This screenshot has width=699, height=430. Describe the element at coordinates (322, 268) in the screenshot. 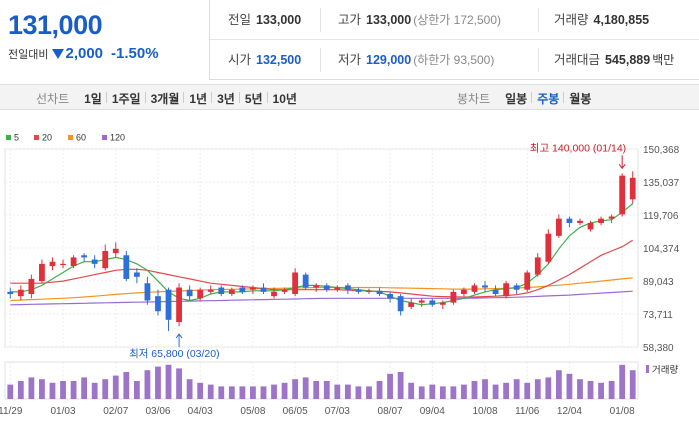

I see `ma-20-line` at that location.